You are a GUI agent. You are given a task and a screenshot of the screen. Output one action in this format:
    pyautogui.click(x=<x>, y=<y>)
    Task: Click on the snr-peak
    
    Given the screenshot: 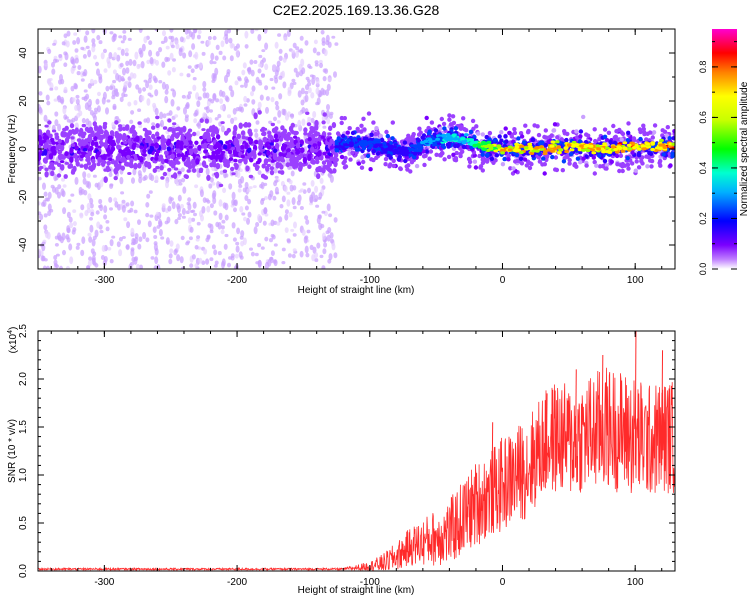 What is the action you would take?
    pyautogui.click(x=492, y=472)
    